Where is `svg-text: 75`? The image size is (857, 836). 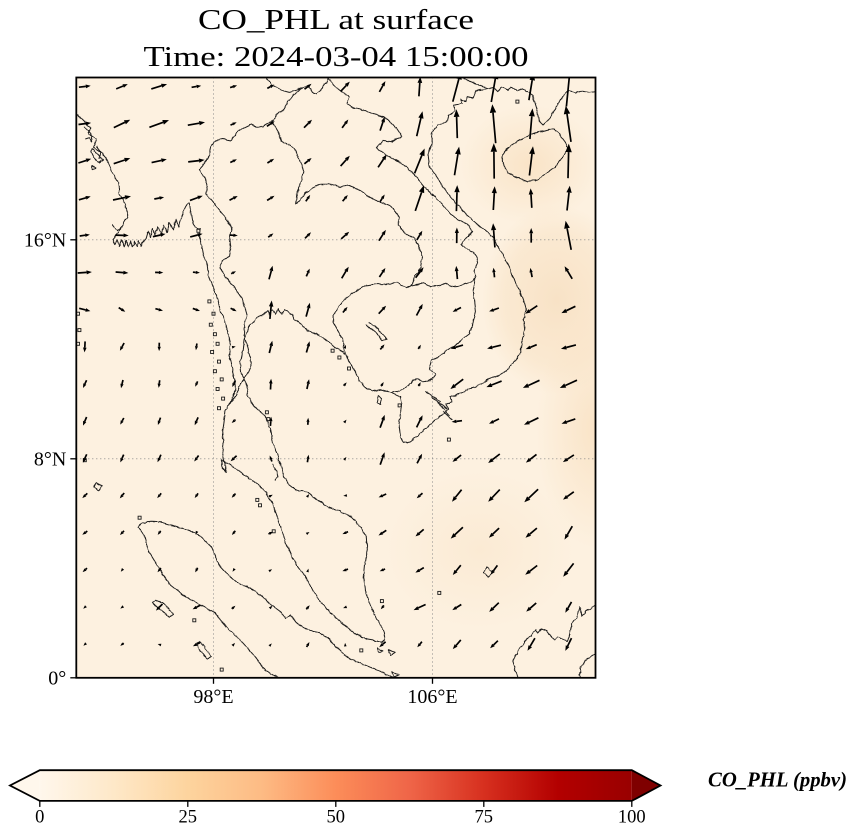
svg-text: 75 is located at coordinates (484, 817).